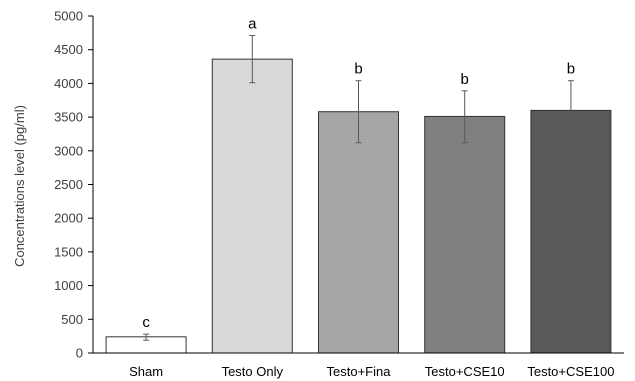 This screenshot has height=381, width=635. I want to click on y-axis-ticks: 0 500 1000 1500 2000 2500 3000 3500 4000 4500 5000, so click(73, 185).